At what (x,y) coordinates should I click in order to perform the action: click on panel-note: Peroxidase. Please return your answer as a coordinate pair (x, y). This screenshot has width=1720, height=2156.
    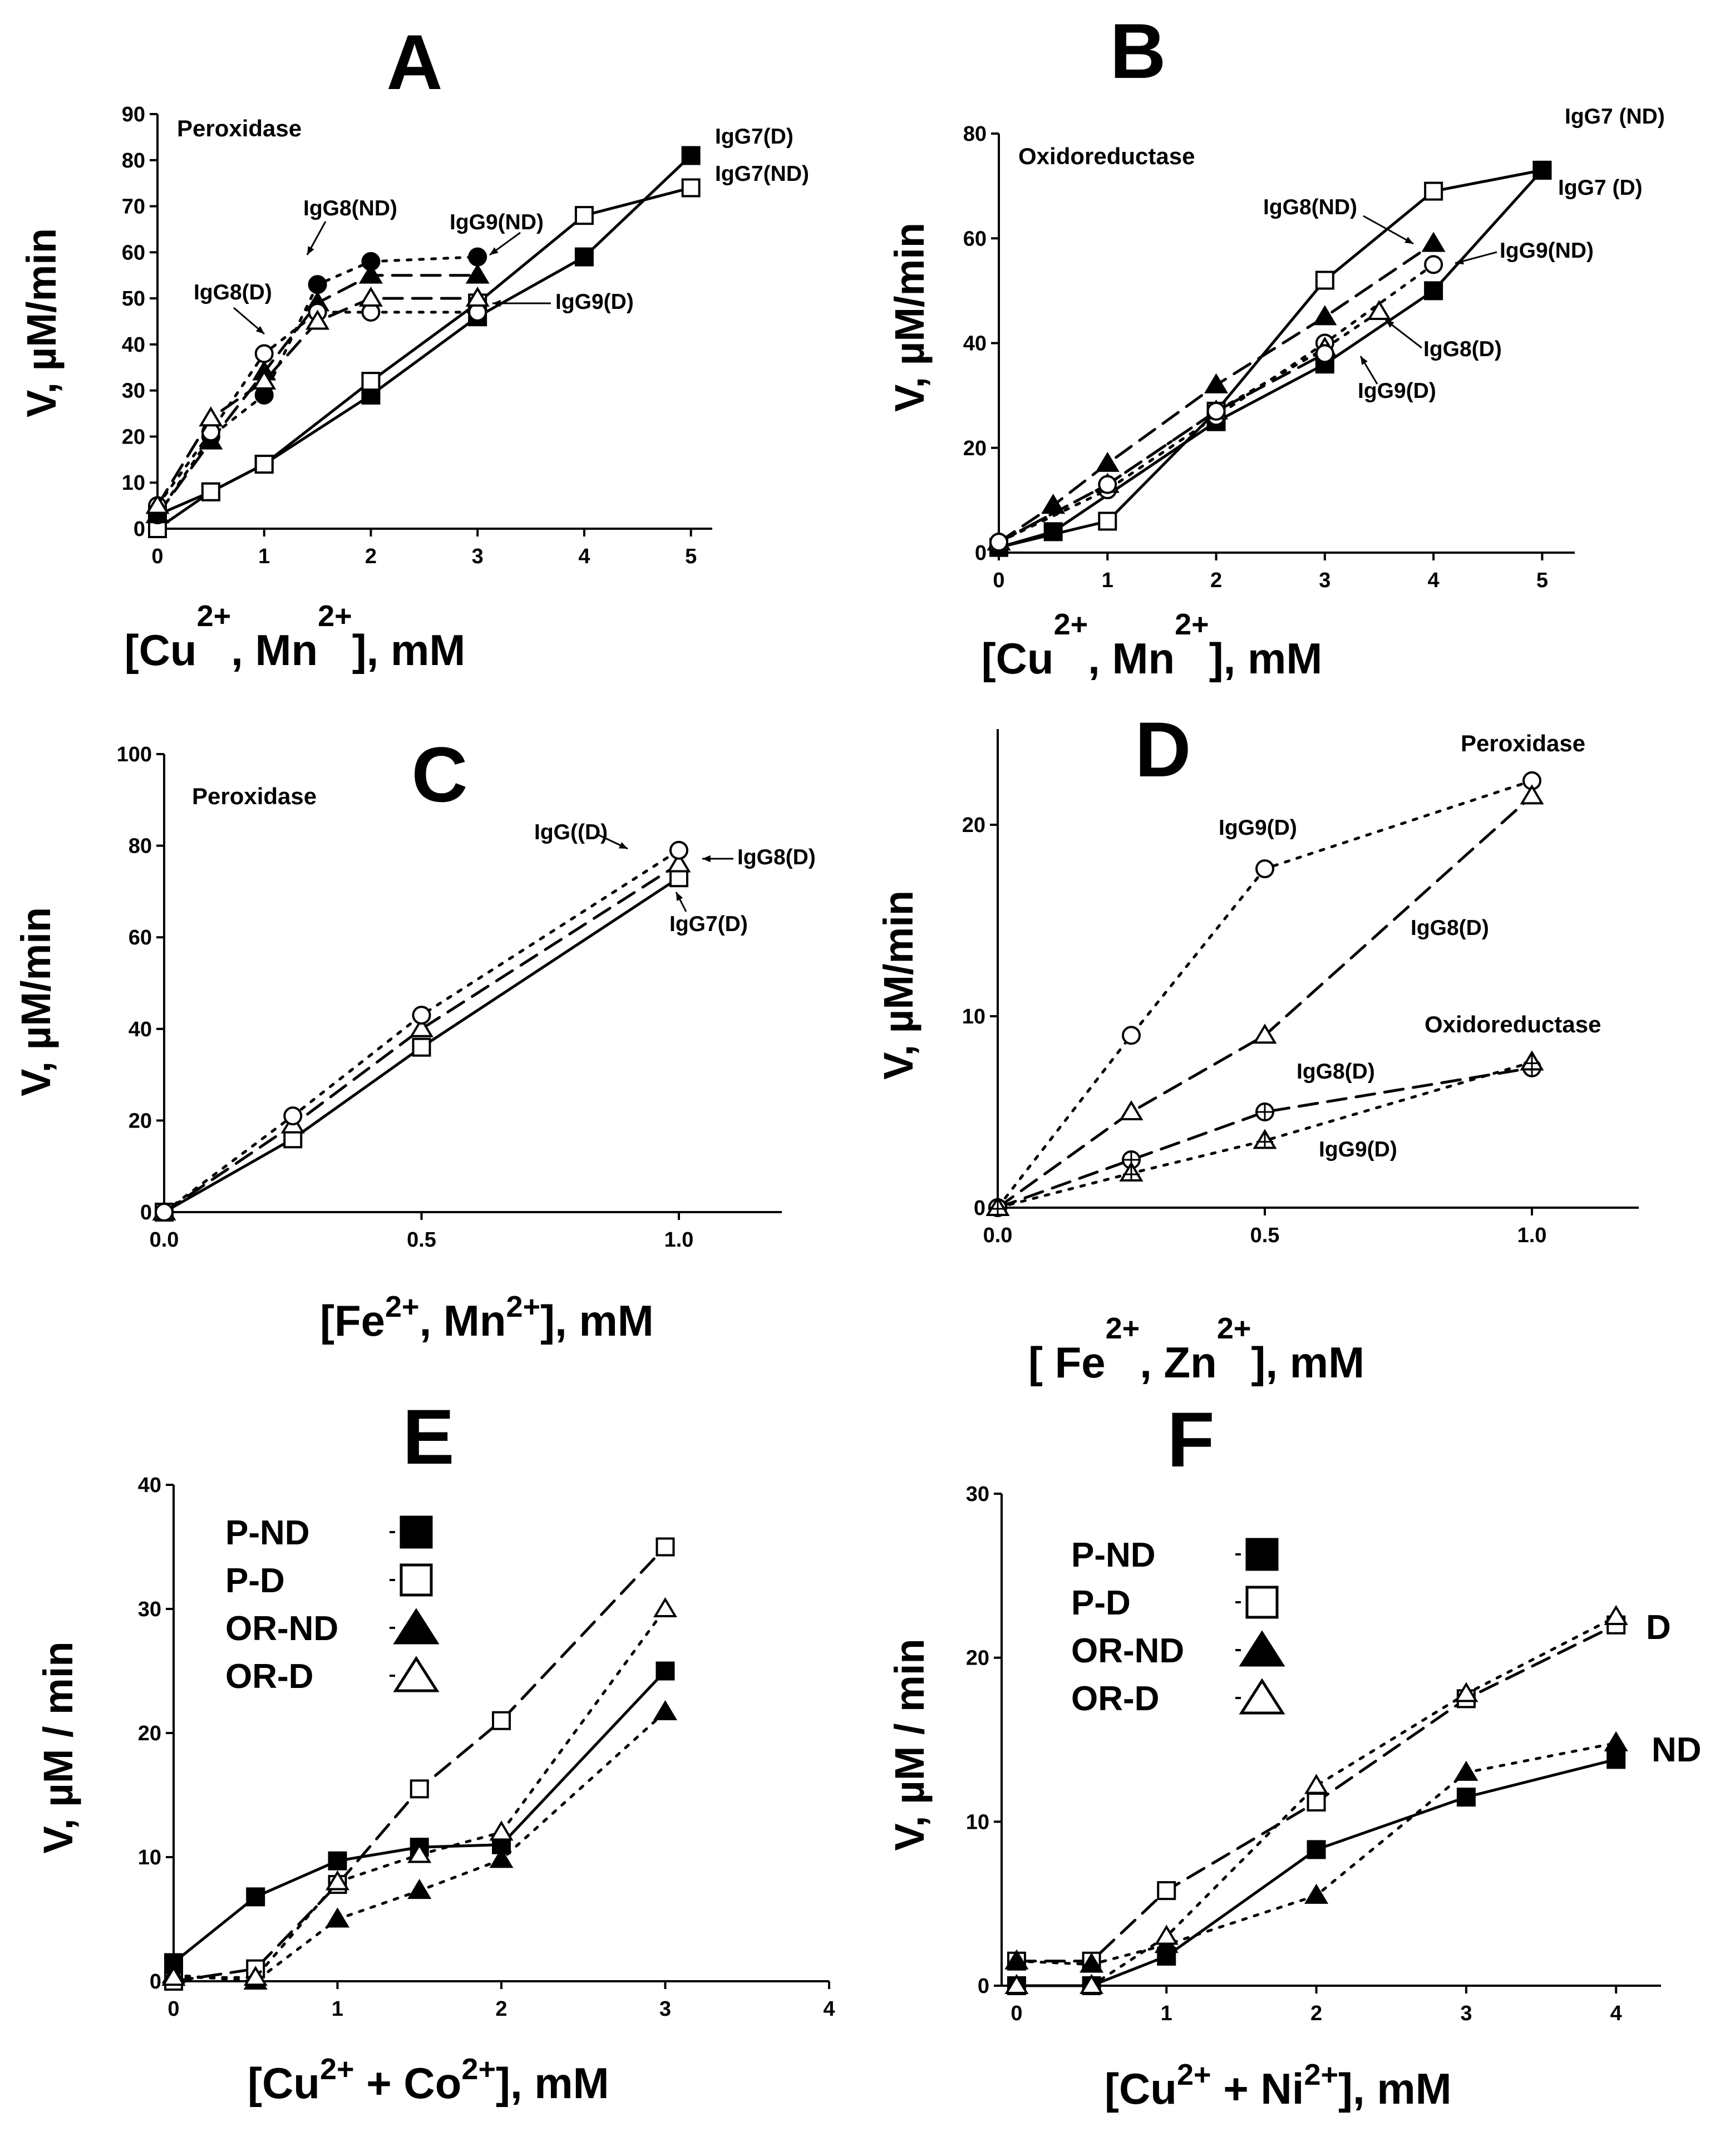
    Looking at the image, I should click on (255, 796).